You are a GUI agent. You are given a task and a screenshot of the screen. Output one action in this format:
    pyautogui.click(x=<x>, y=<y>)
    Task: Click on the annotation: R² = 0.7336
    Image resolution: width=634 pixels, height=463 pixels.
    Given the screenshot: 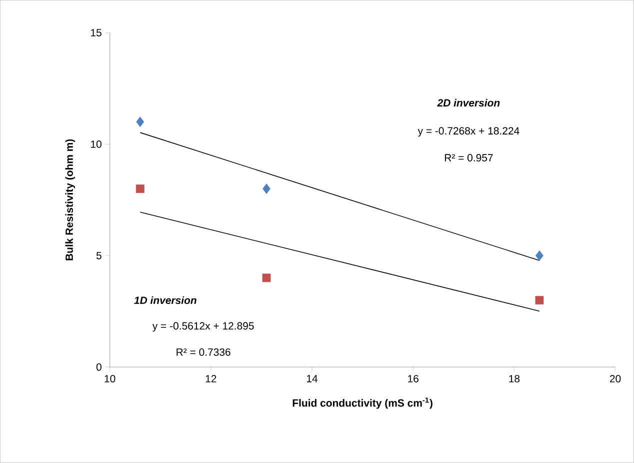 What is the action you would take?
    pyautogui.click(x=203, y=352)
    